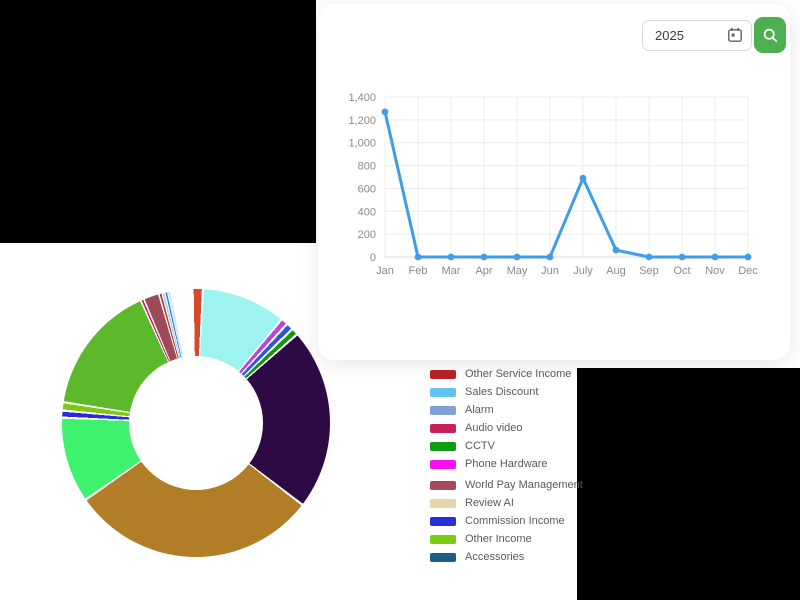 The width and height of the screenshot is (800, 600). I want to click on x-axis-tick-label: May, so click(517, 271).